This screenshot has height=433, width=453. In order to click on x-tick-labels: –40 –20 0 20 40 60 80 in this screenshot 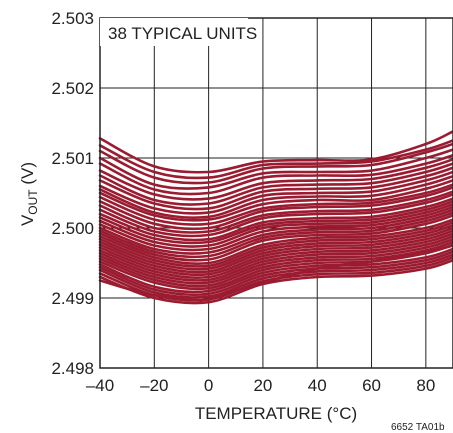, I will do `click(260, 385)`.